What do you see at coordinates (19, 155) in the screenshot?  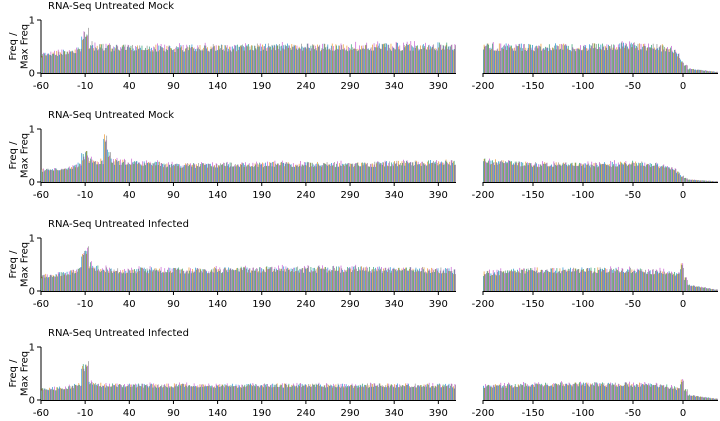 I see `y-axis-label: Freq /Max Freq` at bounding box center [19, 155].